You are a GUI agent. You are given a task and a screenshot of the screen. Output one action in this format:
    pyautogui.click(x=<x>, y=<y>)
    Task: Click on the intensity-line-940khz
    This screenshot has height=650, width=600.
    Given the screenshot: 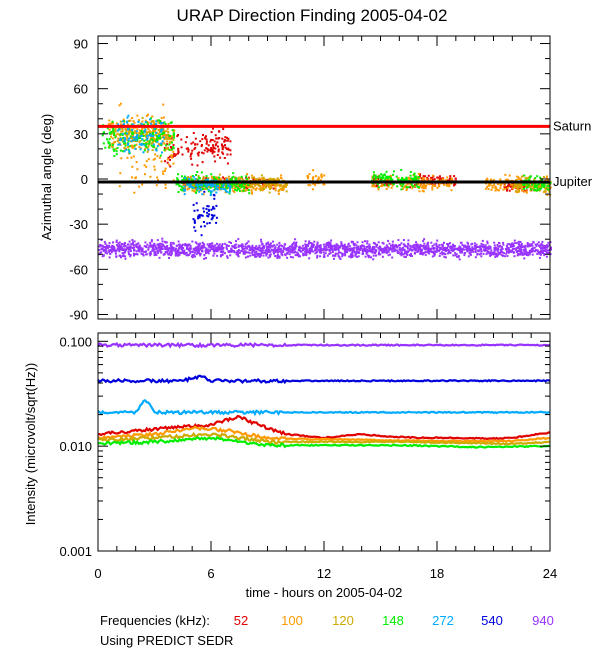 What is the action you would take?
    pyautogui.click(x=324, y=345)
    